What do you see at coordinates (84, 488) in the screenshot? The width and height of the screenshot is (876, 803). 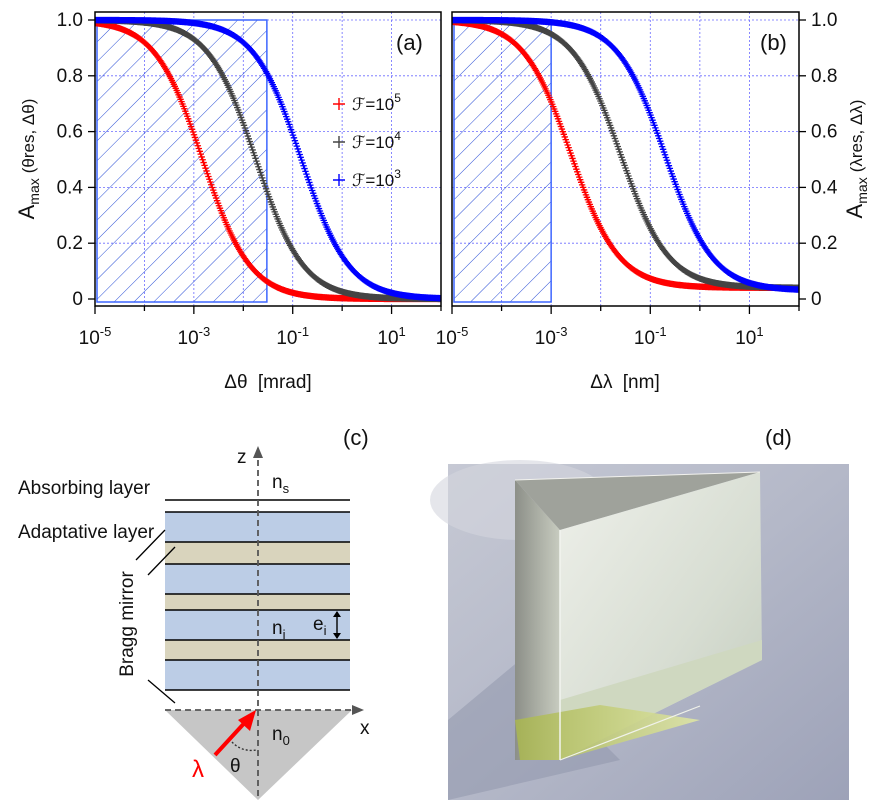 I see `absorbing-layer-label: Absorbing layer` at bounding box center [84, 488].